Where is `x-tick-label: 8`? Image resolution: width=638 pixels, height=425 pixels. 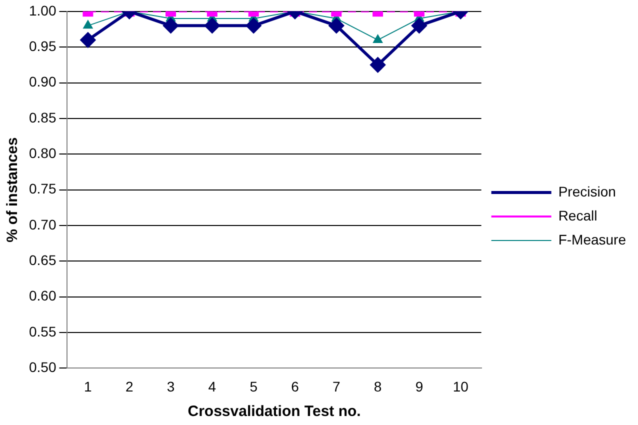
x-tick-label: 8 is located at coordinates (378, 386).